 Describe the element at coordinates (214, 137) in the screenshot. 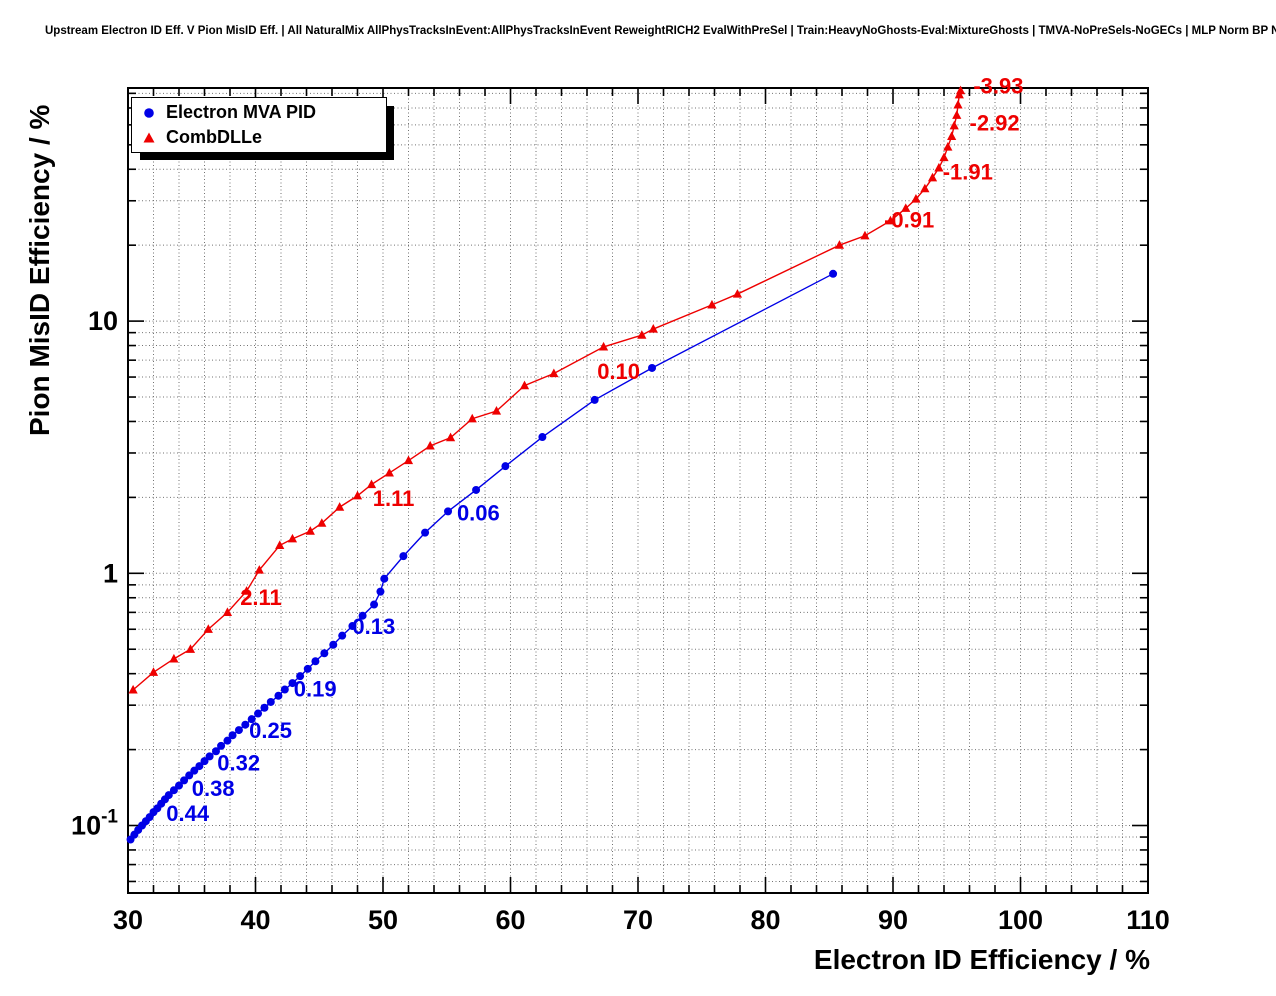

I see `legend-label: CombDLLe` at that location.